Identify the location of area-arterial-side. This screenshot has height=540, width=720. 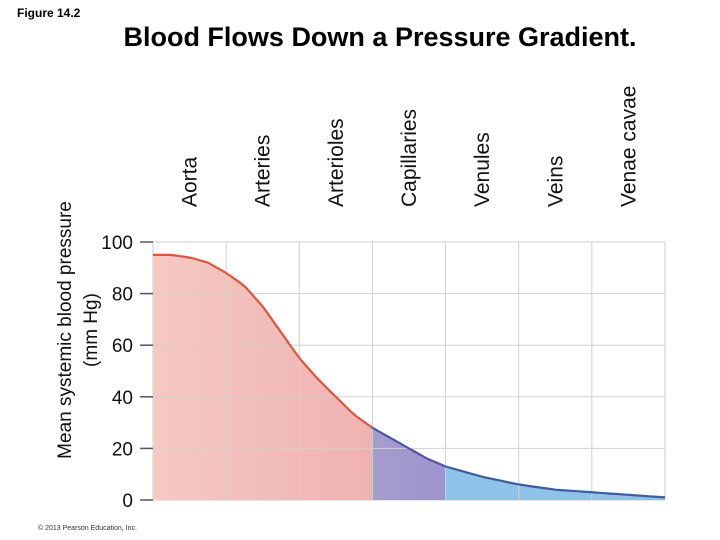
(263, 377).